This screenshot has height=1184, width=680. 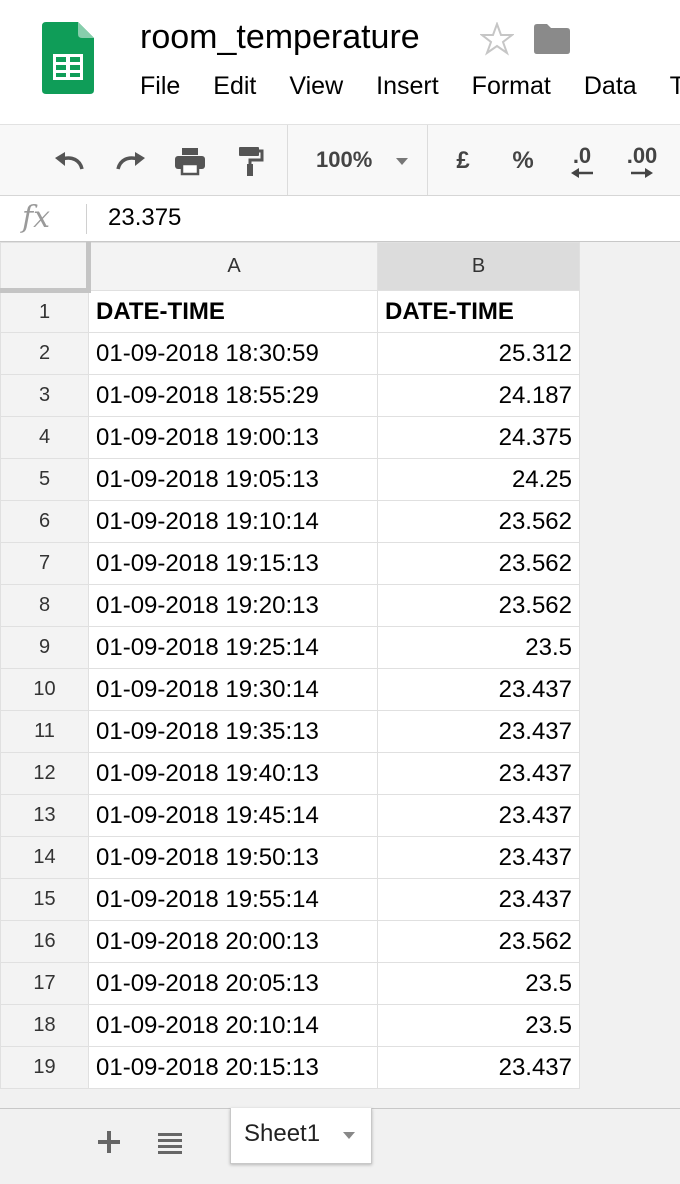 I want to click on sheets-logo-icon, so click(x=68, y=58).